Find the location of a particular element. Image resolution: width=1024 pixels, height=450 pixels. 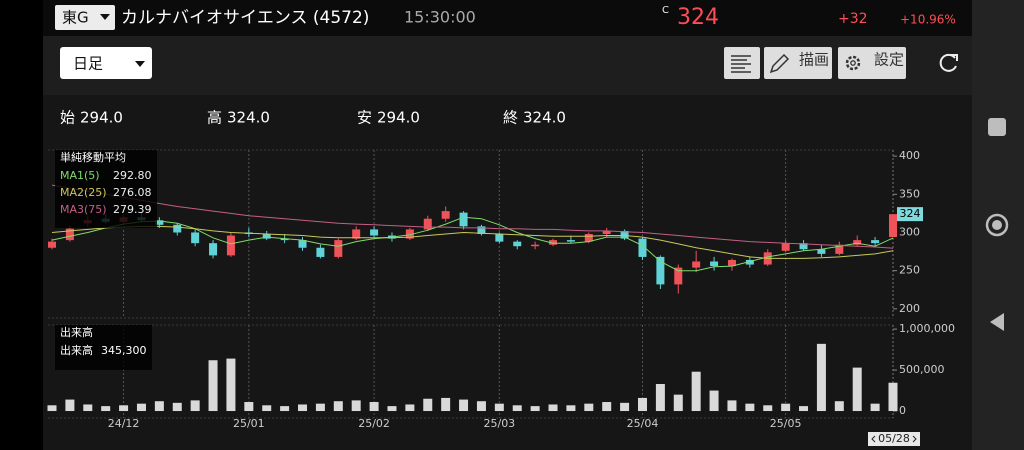

legend-value: 276.08 is located at coordinates (132, 192).